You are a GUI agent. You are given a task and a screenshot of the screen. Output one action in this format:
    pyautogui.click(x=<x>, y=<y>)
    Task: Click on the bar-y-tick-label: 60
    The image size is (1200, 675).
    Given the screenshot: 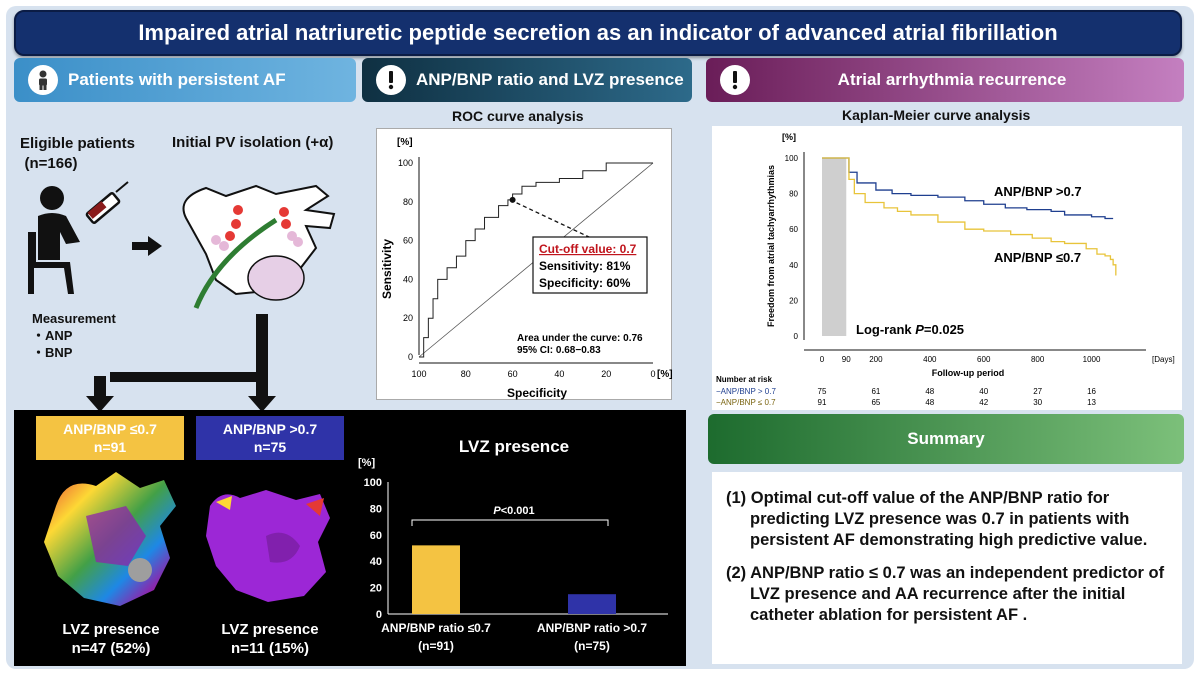 What is the action you would take?
    pyautogui.click(x=376, y=536)
    